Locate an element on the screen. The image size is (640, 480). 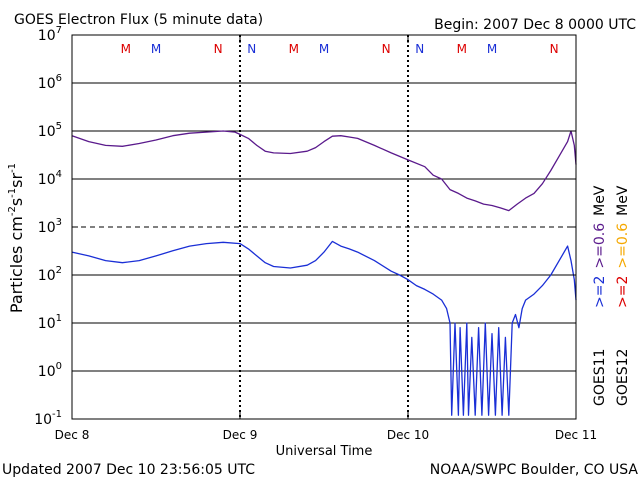
y-tick-label: 10⁵ is located at coordinates (50, 130).